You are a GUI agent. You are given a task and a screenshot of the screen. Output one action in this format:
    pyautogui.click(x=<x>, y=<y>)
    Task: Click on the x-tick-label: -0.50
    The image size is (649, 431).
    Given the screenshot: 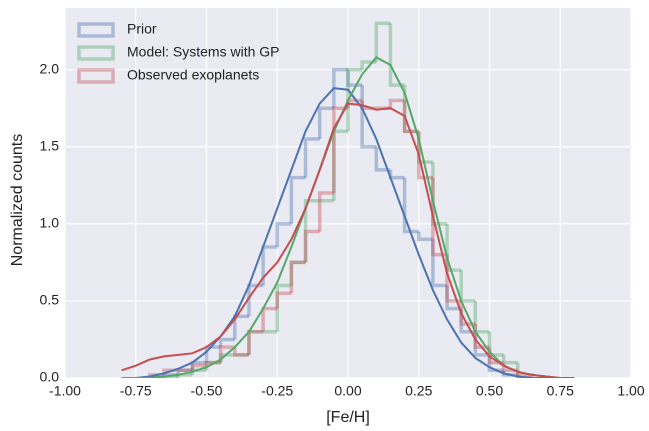 What is the action you would take?
    pyautogui.click(x=207, y=391)
    